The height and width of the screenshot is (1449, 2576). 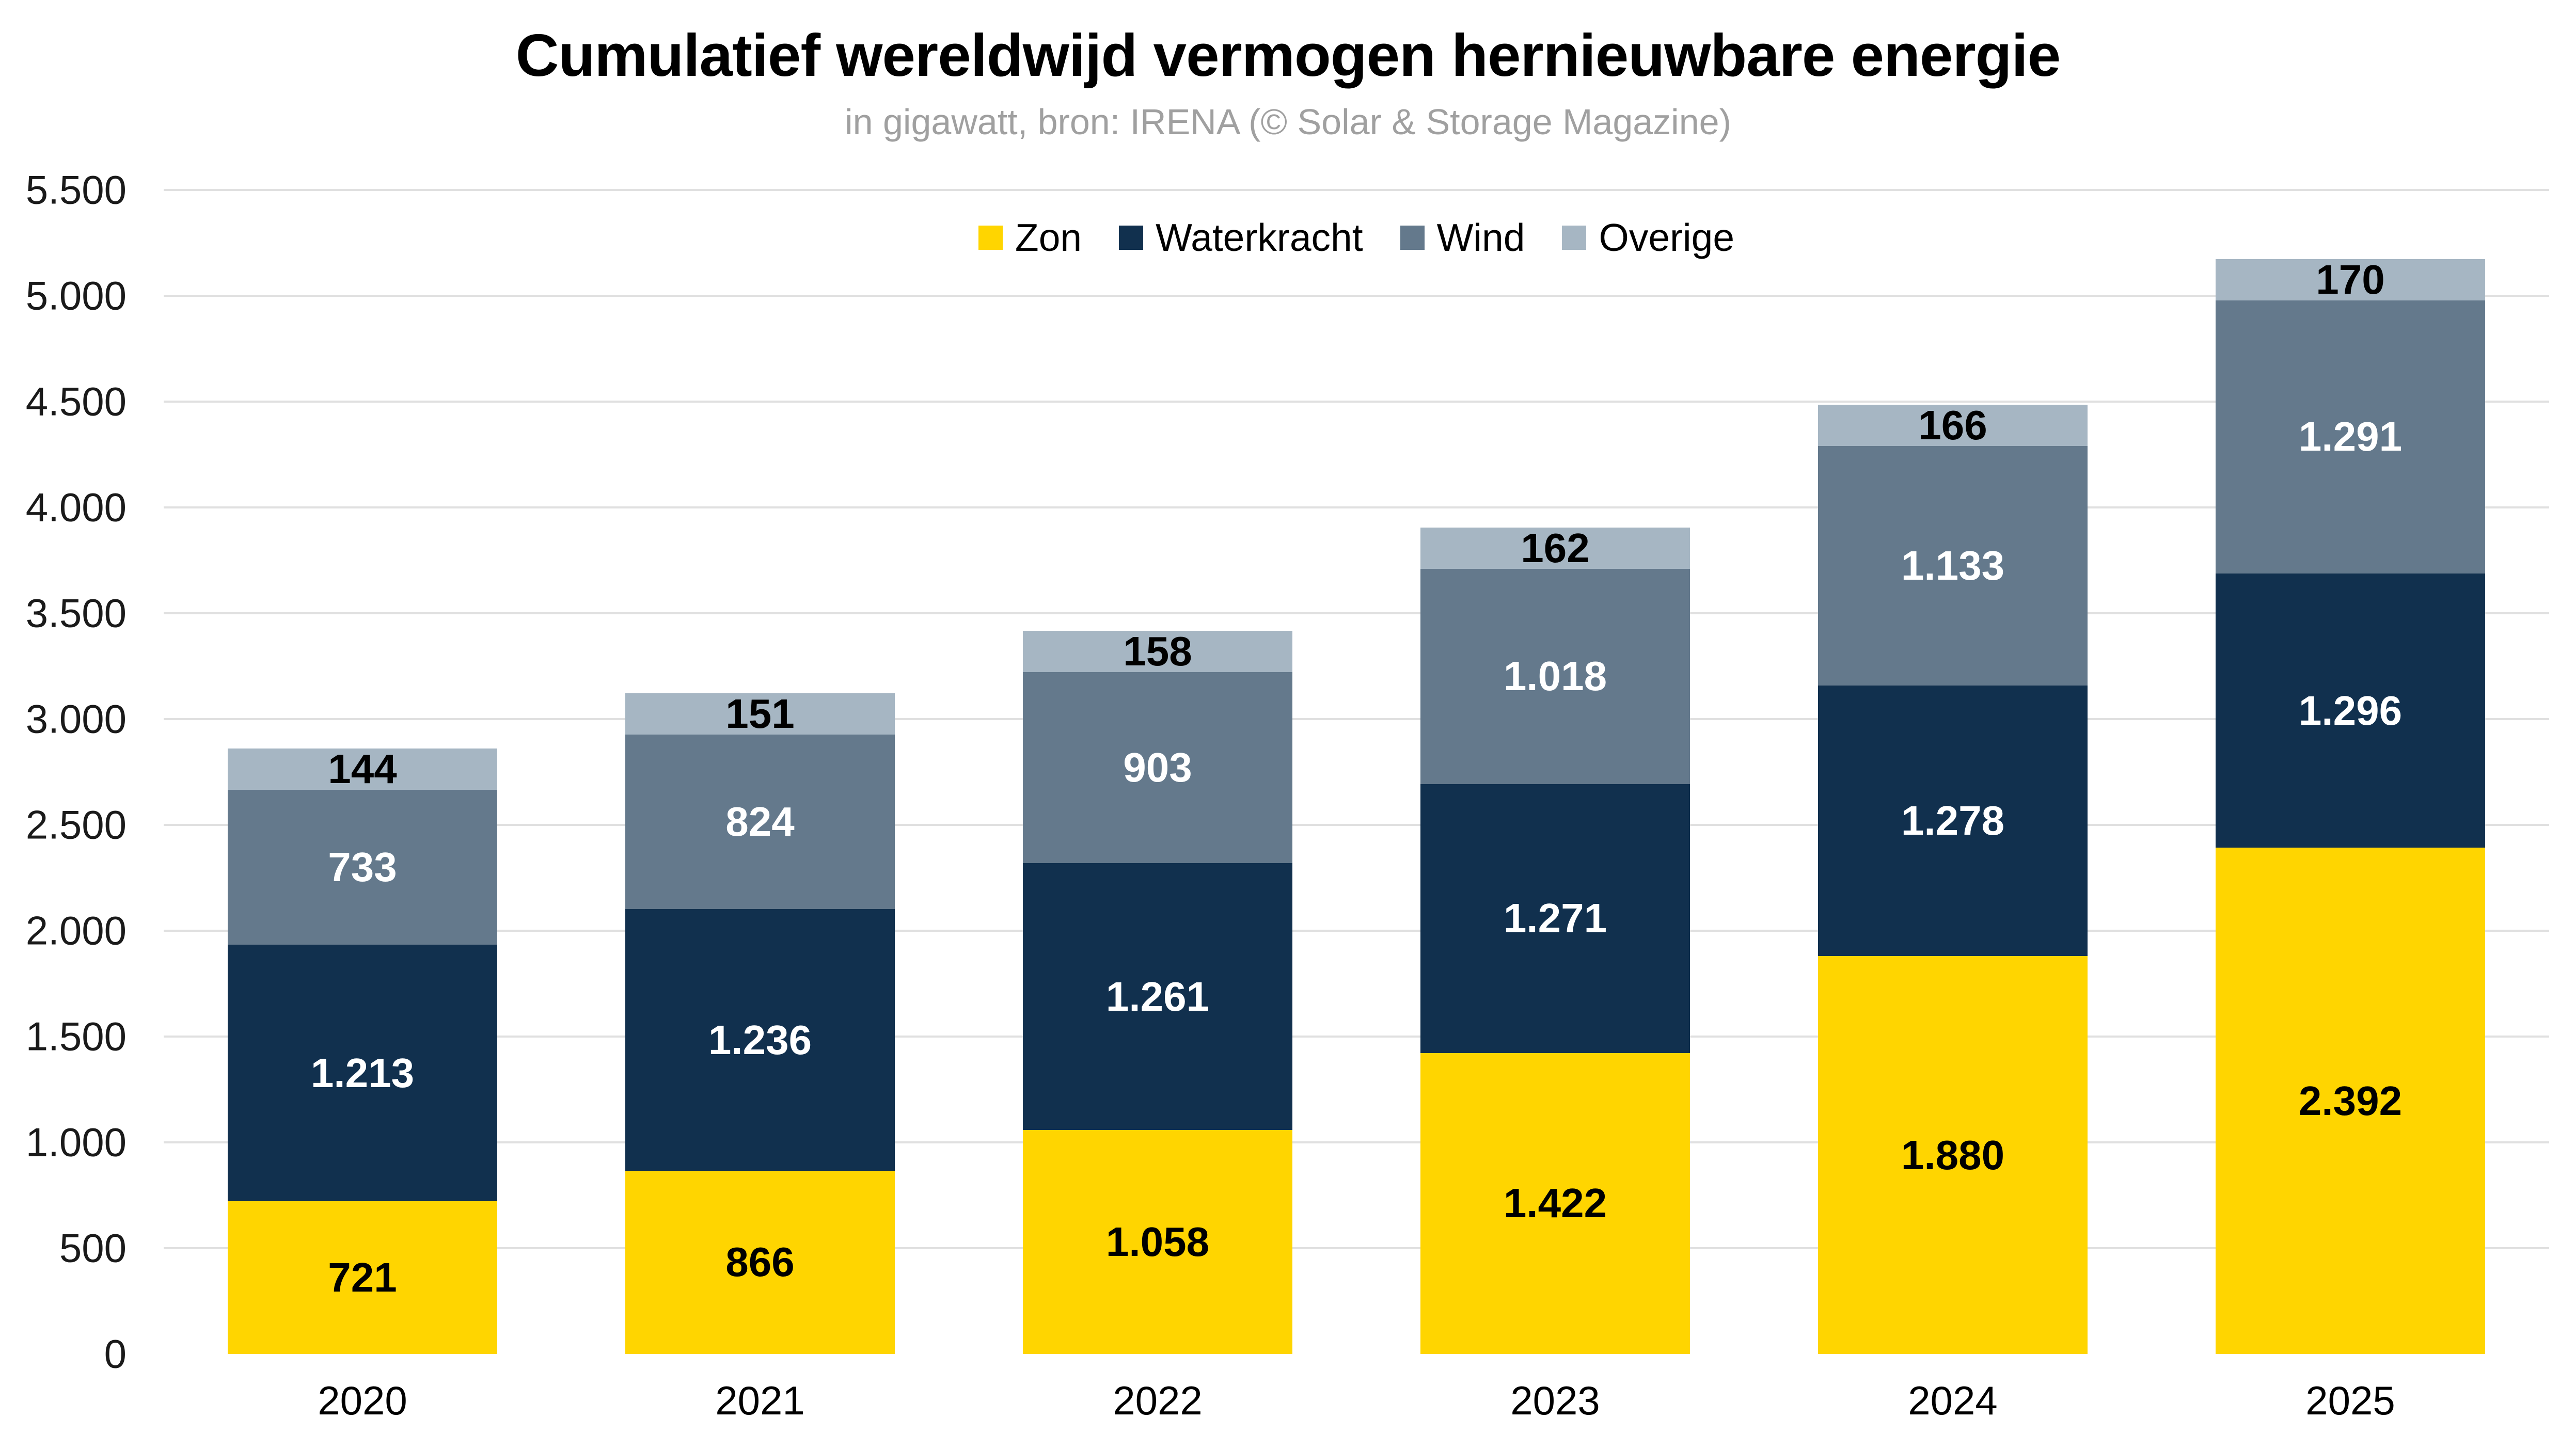 I want to click on bar-segment-waterkracht-2020: 1.213, so click(x=363, y=1074).